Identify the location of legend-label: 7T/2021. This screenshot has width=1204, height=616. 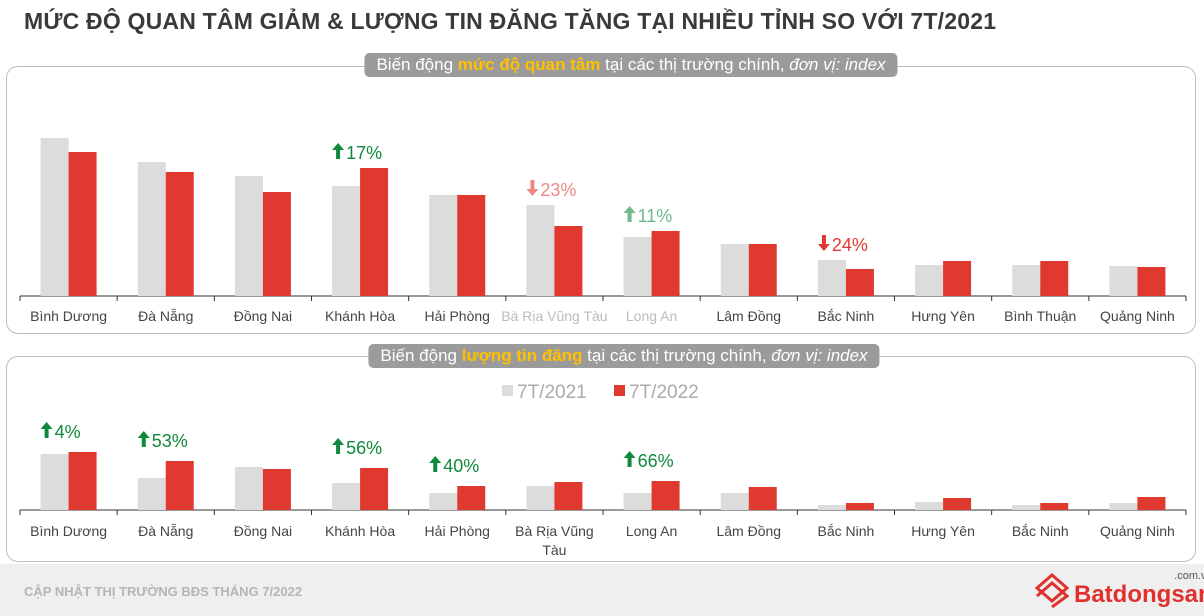
(552, 392).